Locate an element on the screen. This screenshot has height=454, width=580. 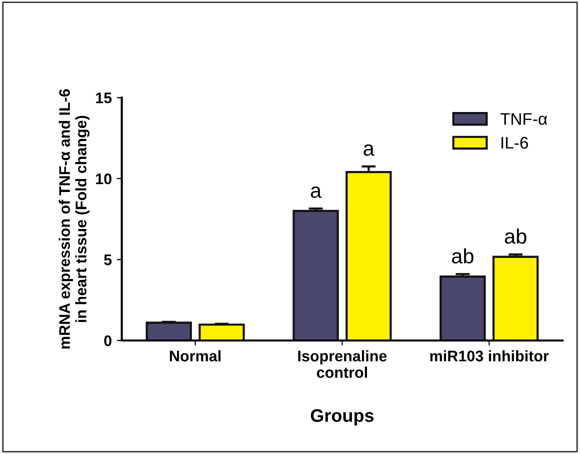
y-tick-label: 15 is located at coordinates (104, 98).